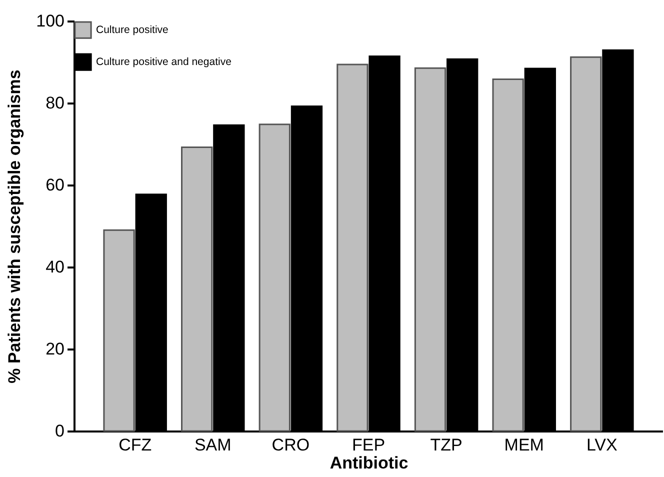  What do you see at coordinates (55, 103) in the screenshot?
I see `y-tick-label: 80` at bounding box center [55, 103].